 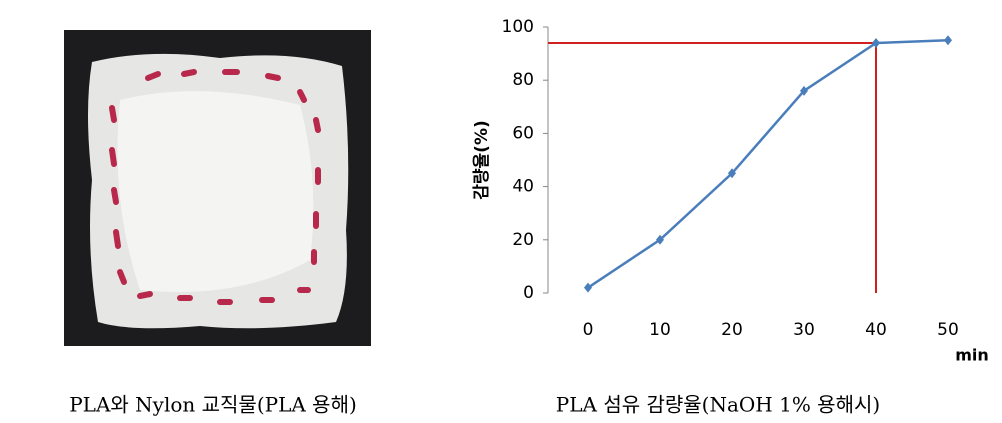 I want to click on y-tick-label: 60, so click(x=523, y=133).